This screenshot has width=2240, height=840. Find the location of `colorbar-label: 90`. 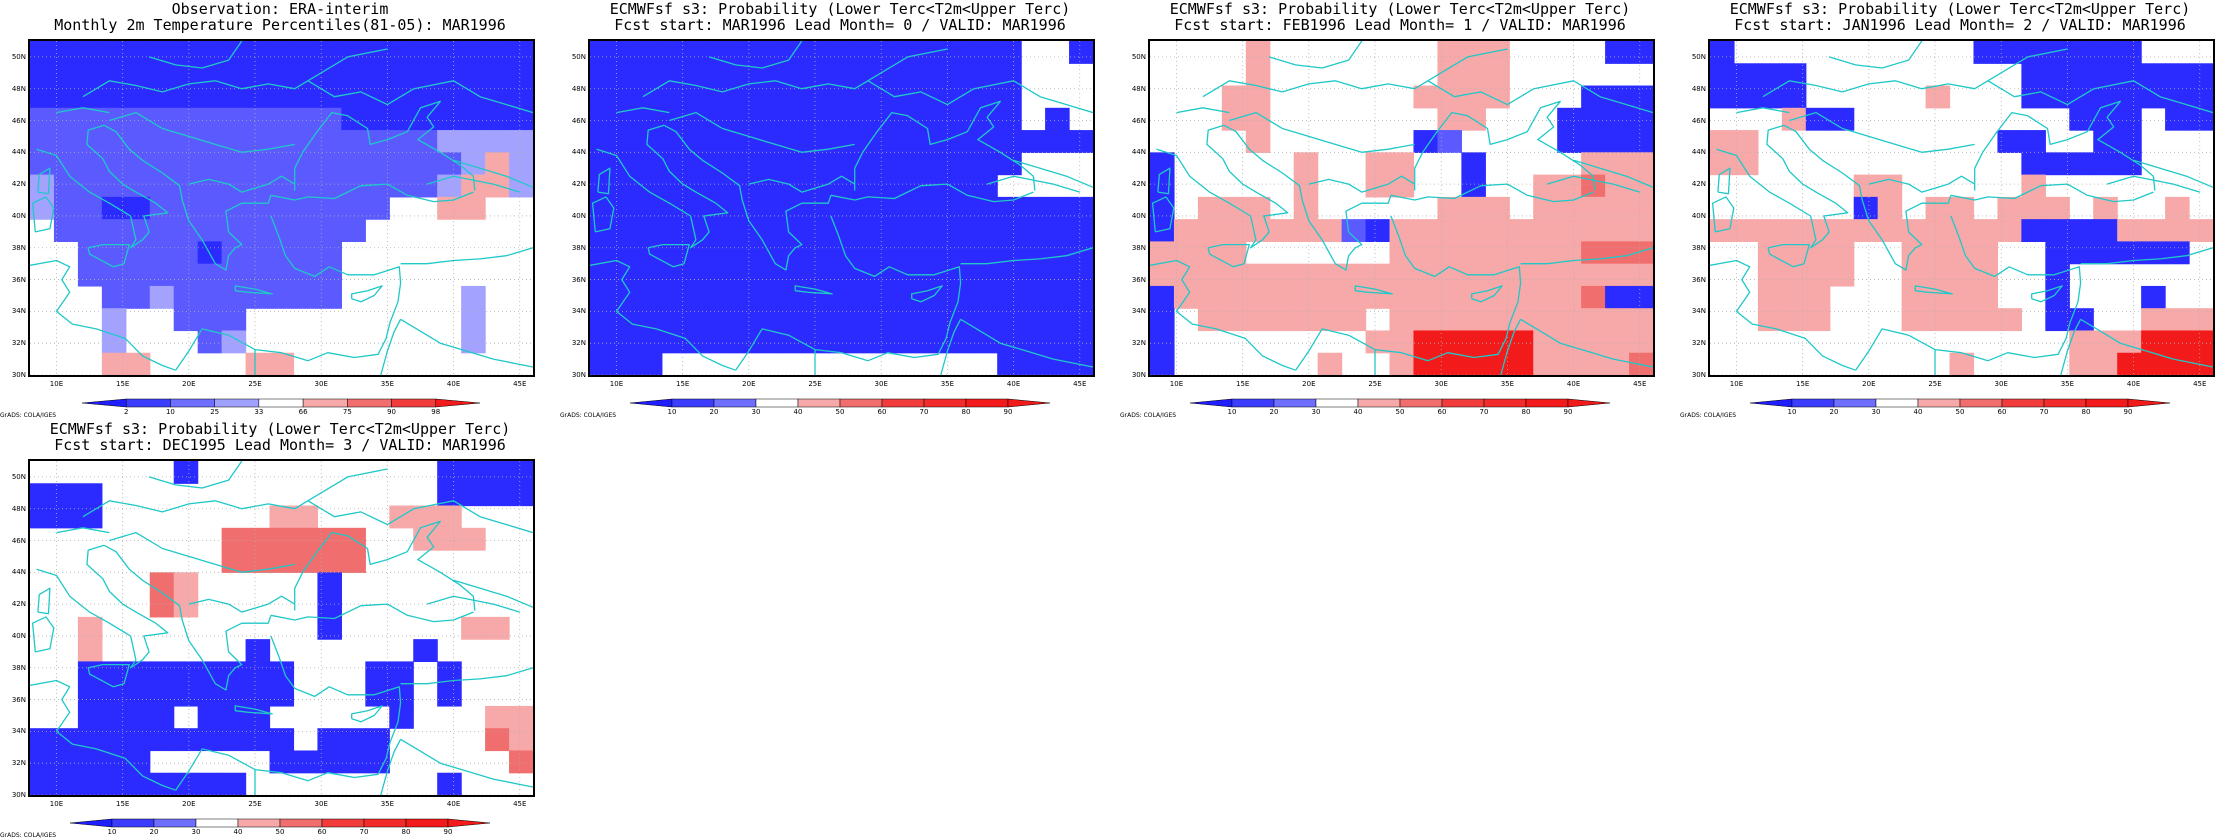

colorbar-label: 90 is located at coordinates (1568, 412).